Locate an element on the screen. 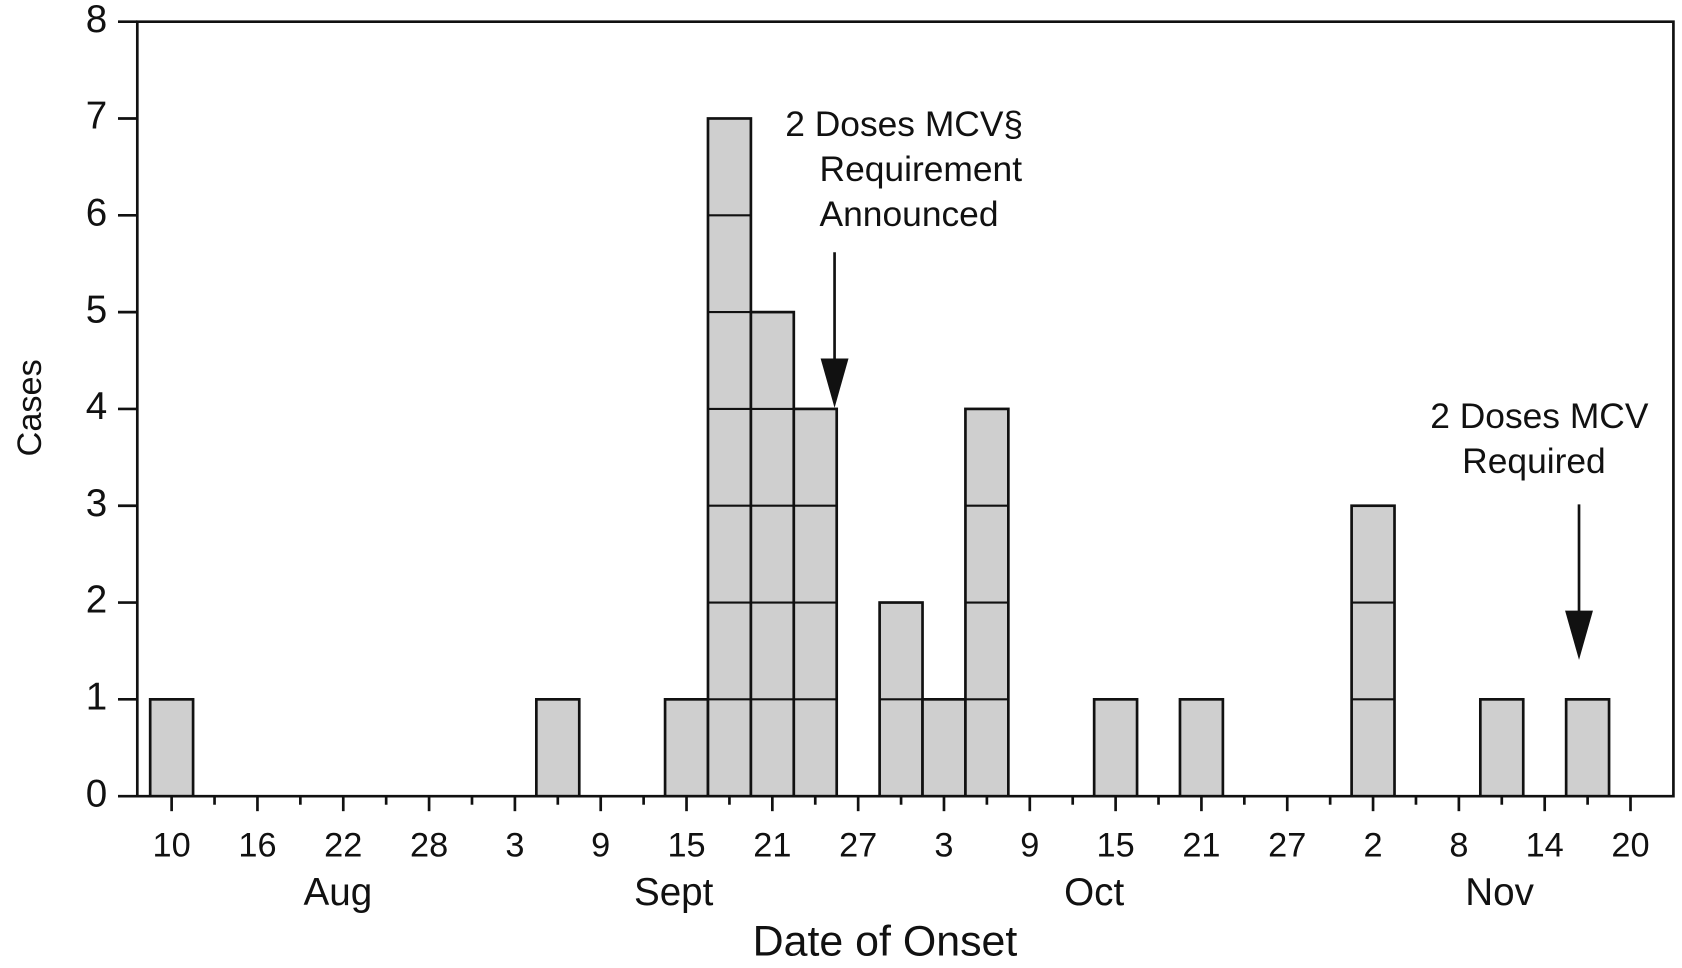 The height and width of the screenshot is (968, 1682). month-label: Oct is located at coordinates (1094, 892).